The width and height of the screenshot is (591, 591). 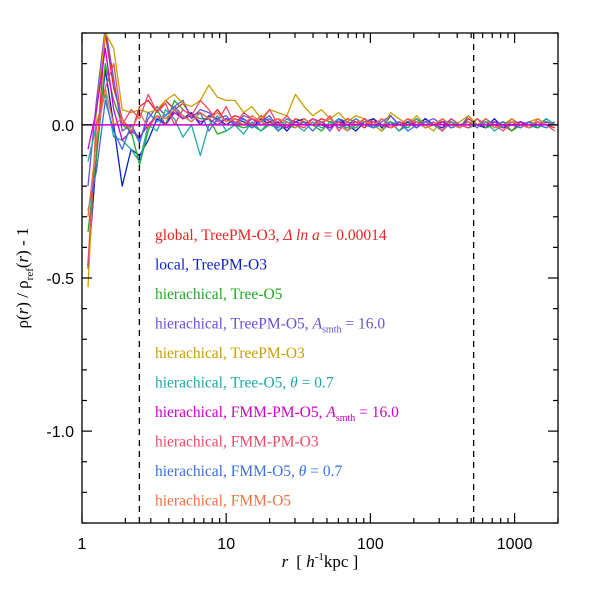 I want to click on x-tick-label: 1, so click(x=82, y=544).